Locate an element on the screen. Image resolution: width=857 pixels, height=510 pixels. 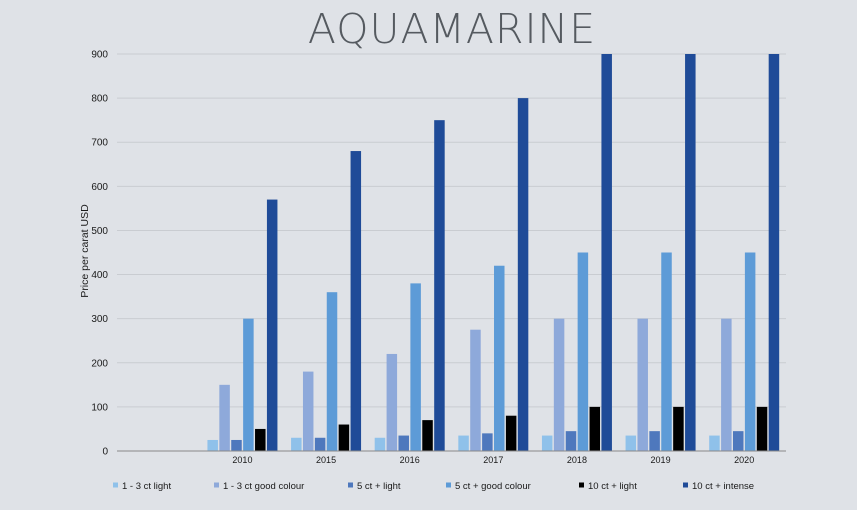
y-tick-label: 500 is located at coordinates (99, 231).